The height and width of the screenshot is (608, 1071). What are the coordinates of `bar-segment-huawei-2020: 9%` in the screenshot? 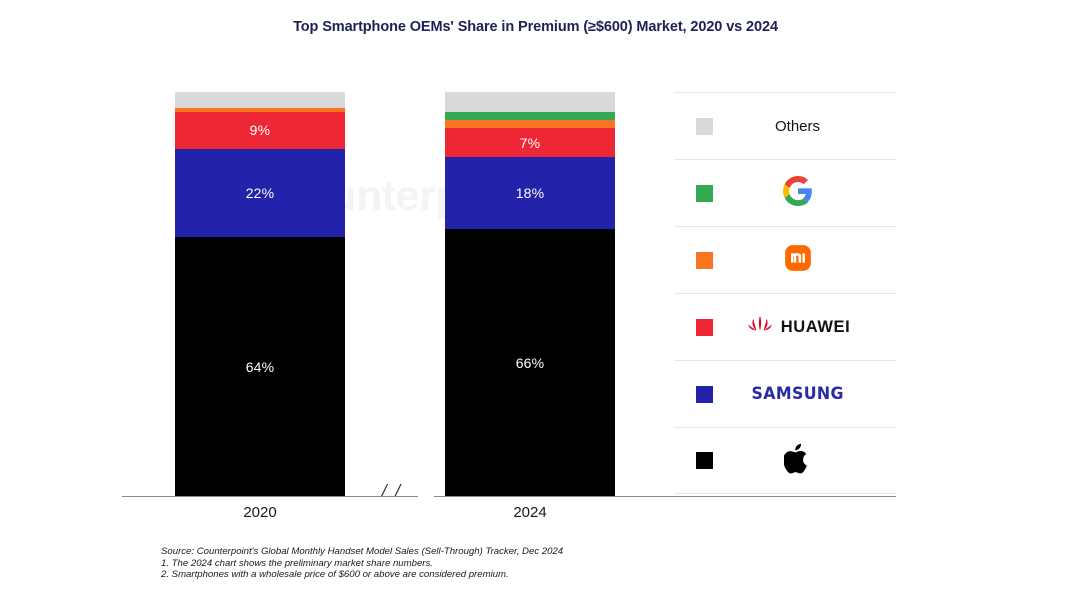 It's located at (260, 130).